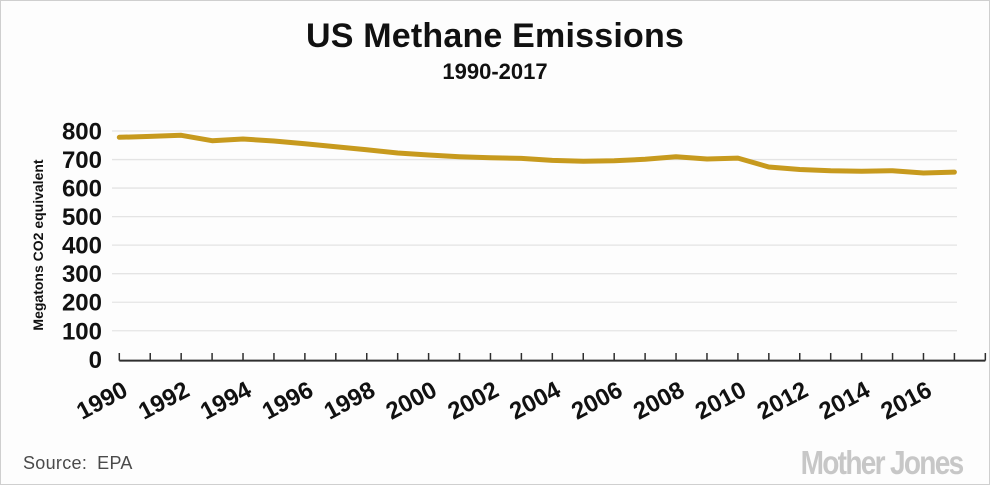  Describe the element at coordinates (115, 463) in the screenshot. I see `source-value: EPA` at that location.